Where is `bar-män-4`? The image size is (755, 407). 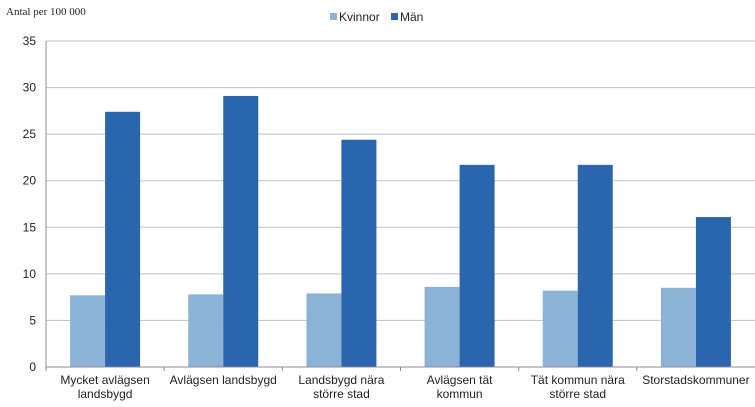
bar-män-4 is located at coordinates (595, 265).